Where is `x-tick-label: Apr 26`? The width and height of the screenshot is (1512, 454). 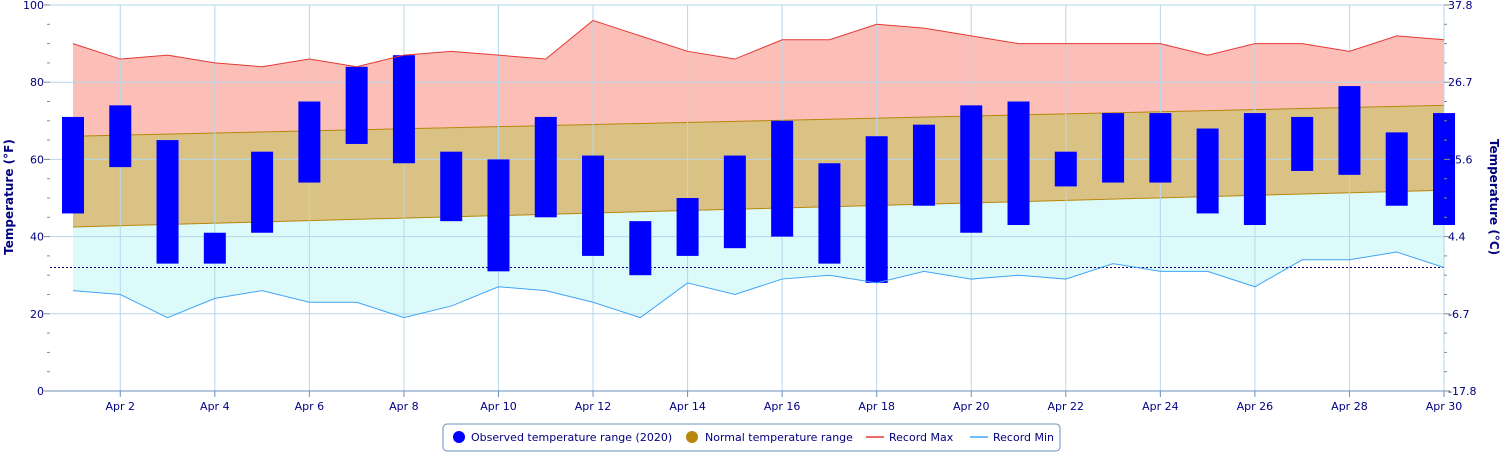 x-tick-label: Apr 26 is located at coordinates (1255, 406).